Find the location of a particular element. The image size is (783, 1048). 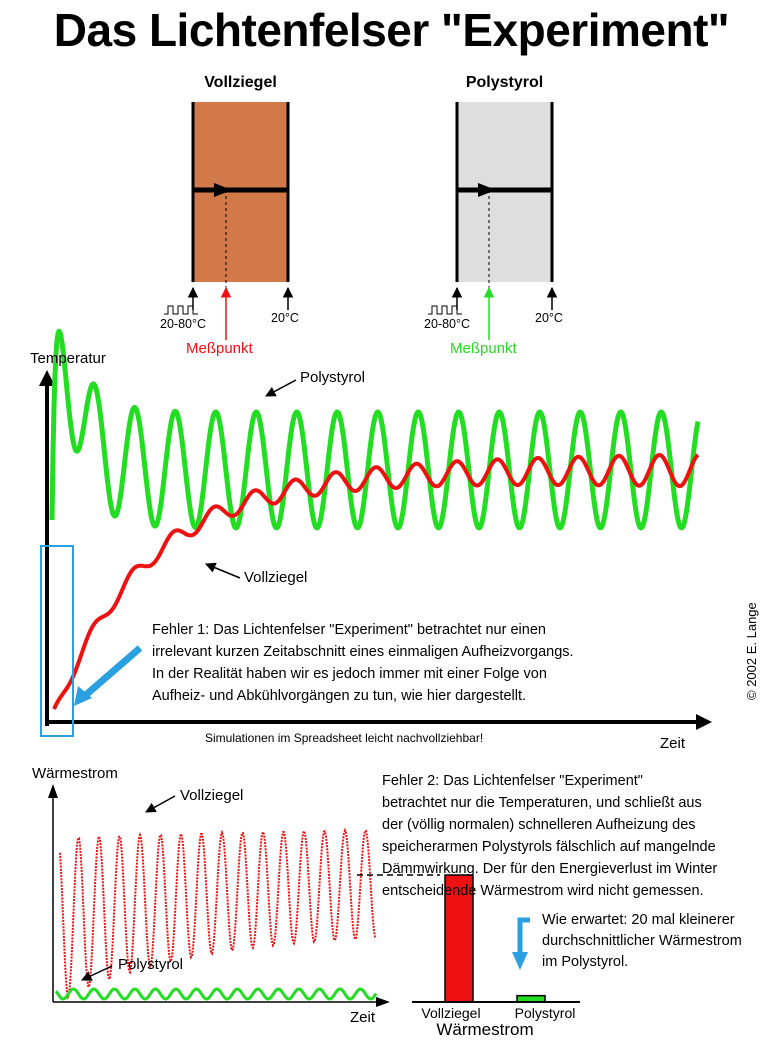

heatflow-curve-polystyrol is located at coordinates (216, 994).